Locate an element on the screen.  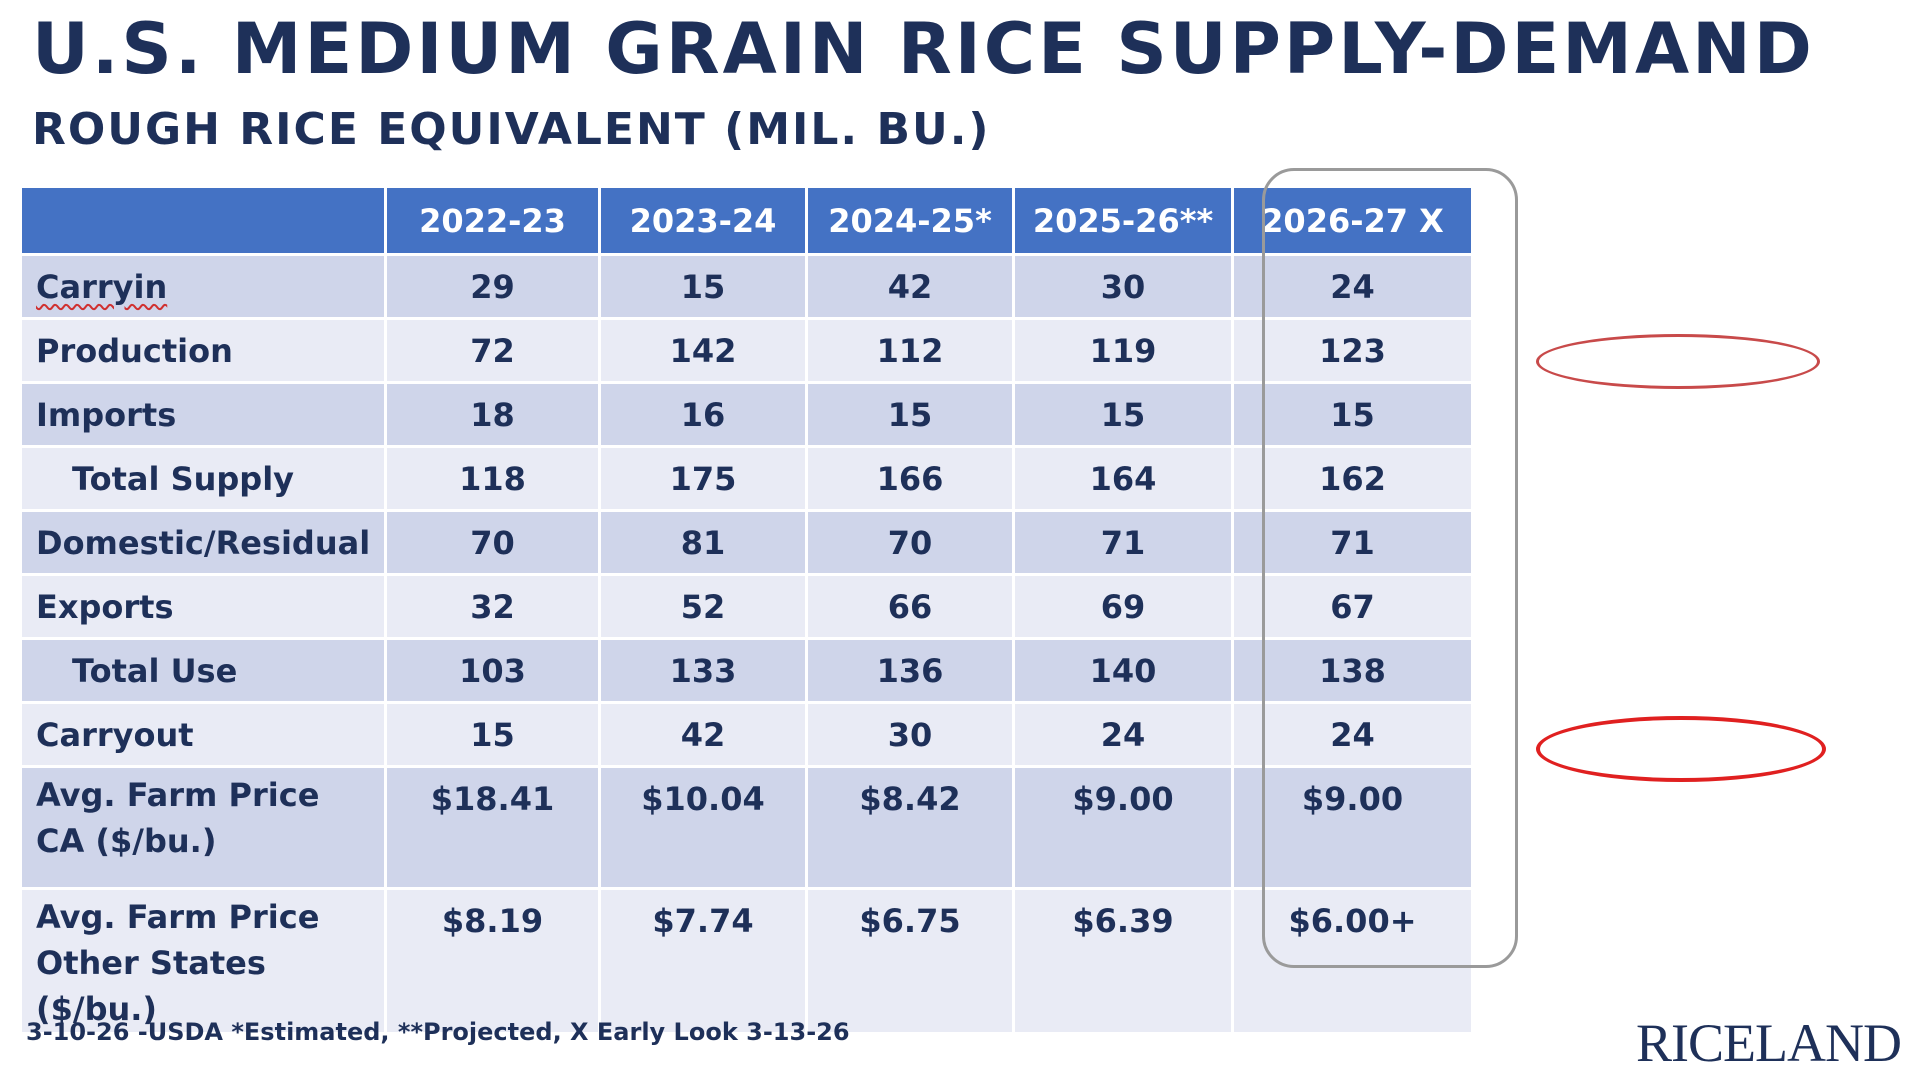
slide-title: U.S. MEDIUM GRAIN RICE SUPPLY-DEMAND is located at coordinates (923, 49).